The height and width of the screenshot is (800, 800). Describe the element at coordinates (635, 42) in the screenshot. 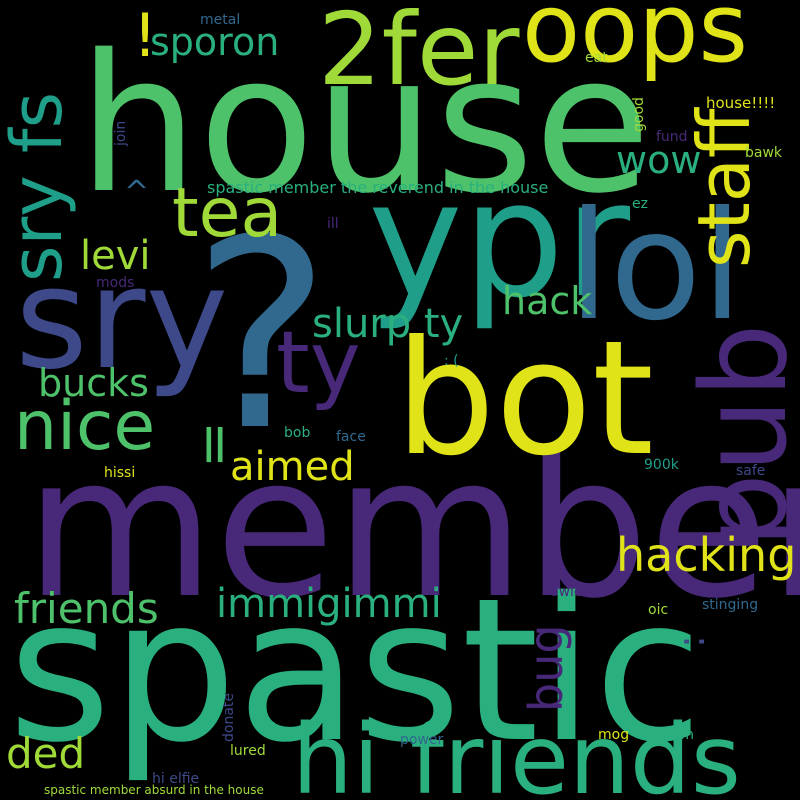

I see `word-oops: oops` at that location.